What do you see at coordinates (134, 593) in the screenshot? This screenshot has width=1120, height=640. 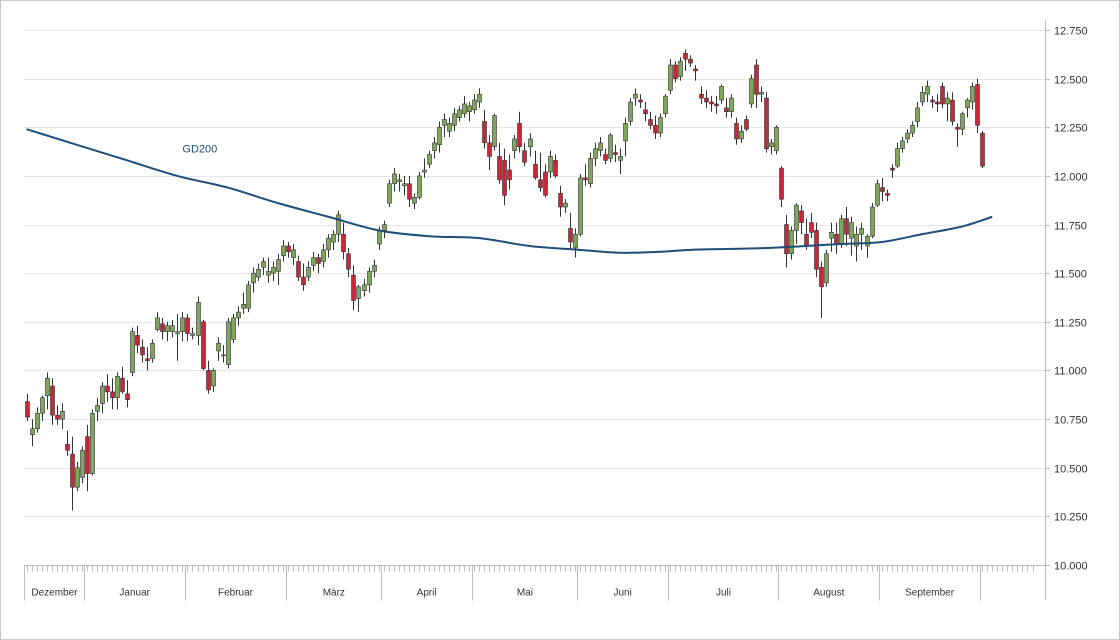 I see `month-label: Januar` at bounding box center [134, 593].